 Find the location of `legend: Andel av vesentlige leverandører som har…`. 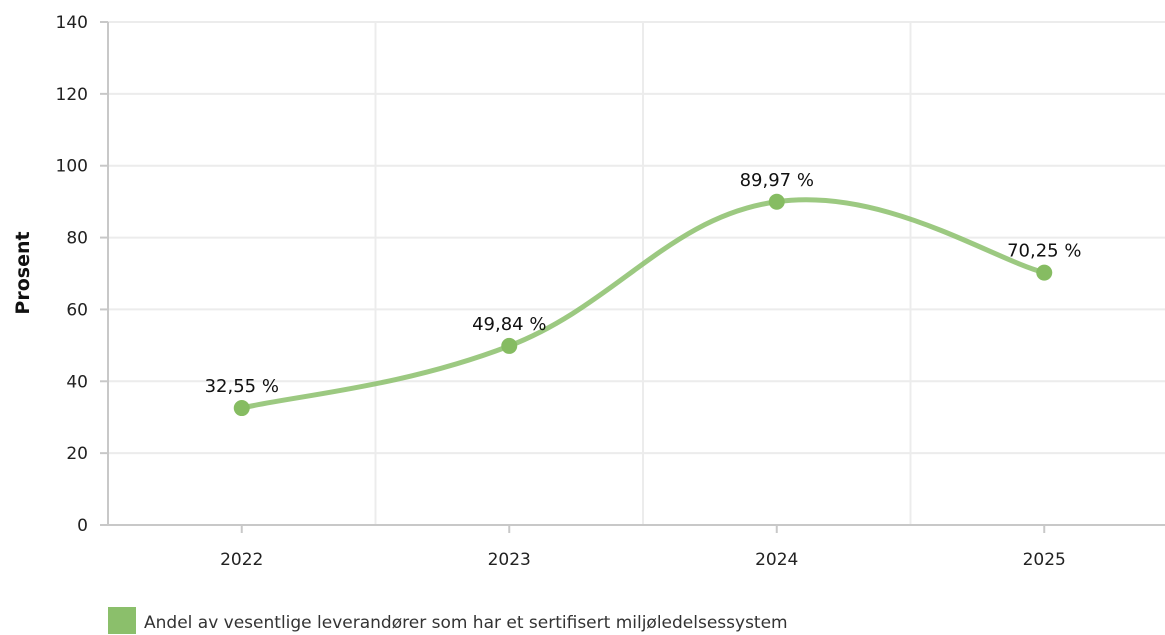

legend: Andel av vesentlige leverandører som har… is located at coordinates (448, 620).